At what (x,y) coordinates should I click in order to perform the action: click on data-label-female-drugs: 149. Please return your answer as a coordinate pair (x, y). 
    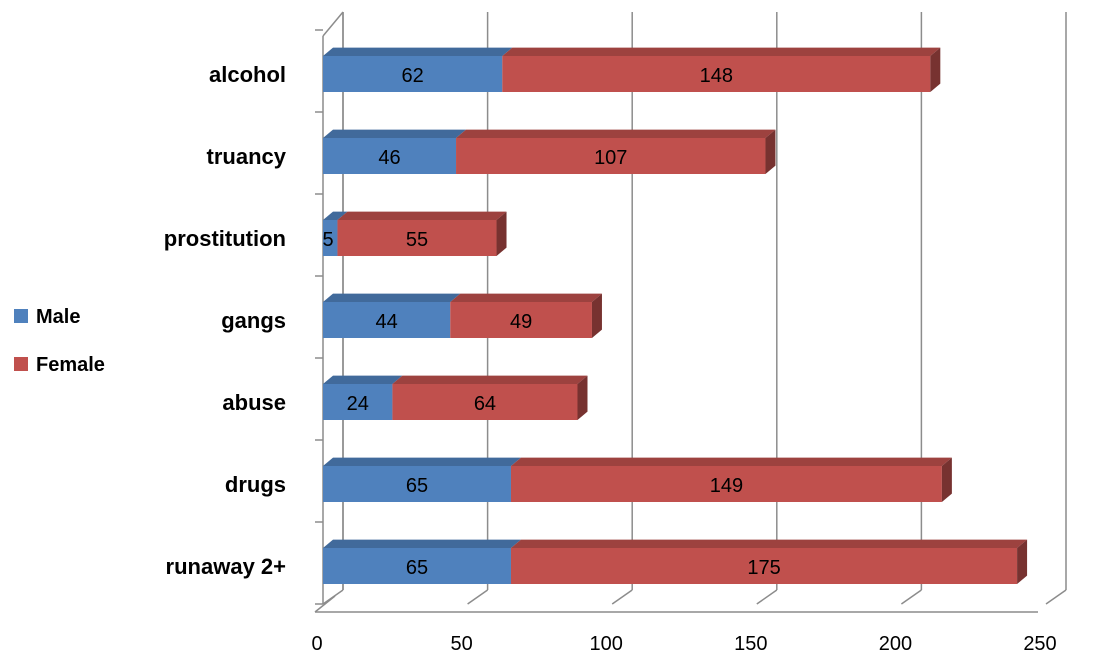
    Looking at the image, I should click on (726, 486).